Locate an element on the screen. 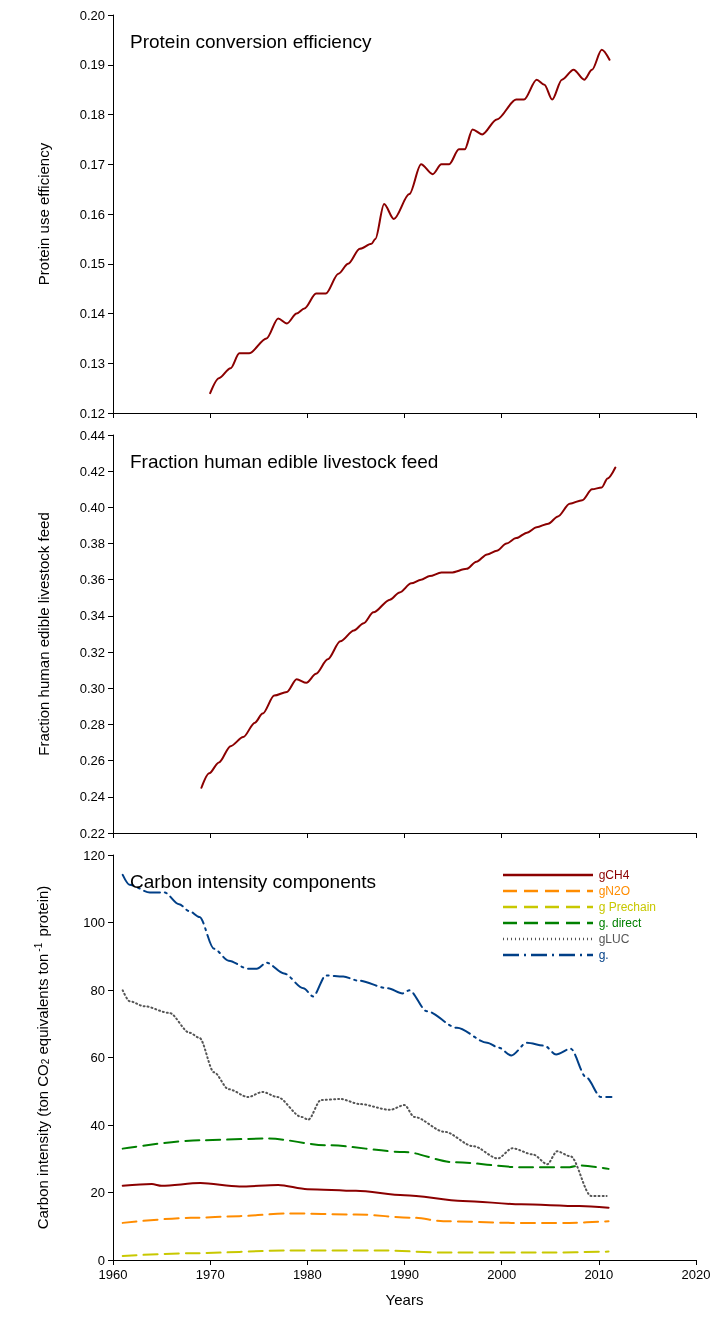  x-axis-title: Years is located at coordinates (404, 1299).